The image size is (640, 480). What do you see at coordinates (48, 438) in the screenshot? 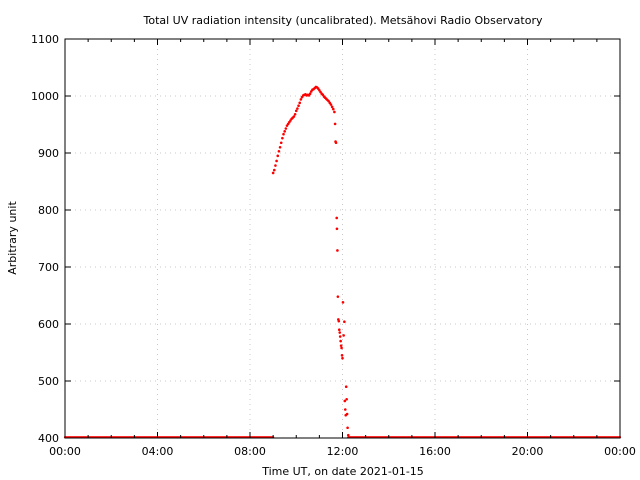
I see `y-tick-label: 400` at bounding box center [48, 438].